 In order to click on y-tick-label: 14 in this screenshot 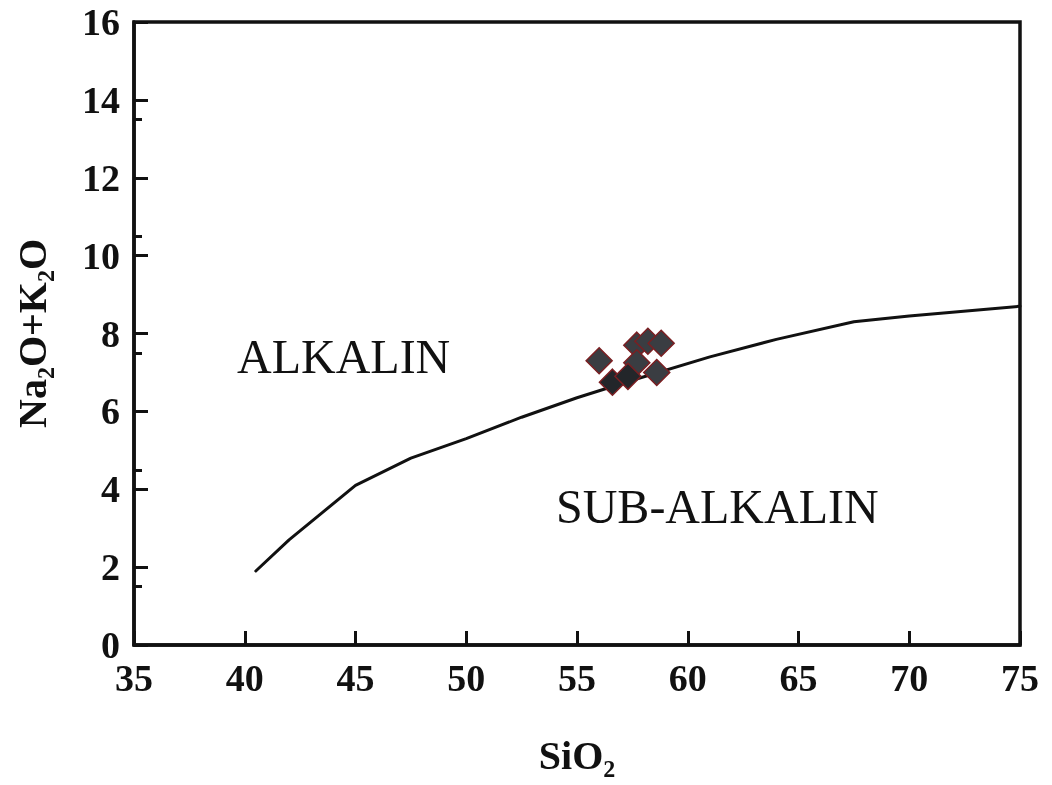, I will do `click(101, 99)`.